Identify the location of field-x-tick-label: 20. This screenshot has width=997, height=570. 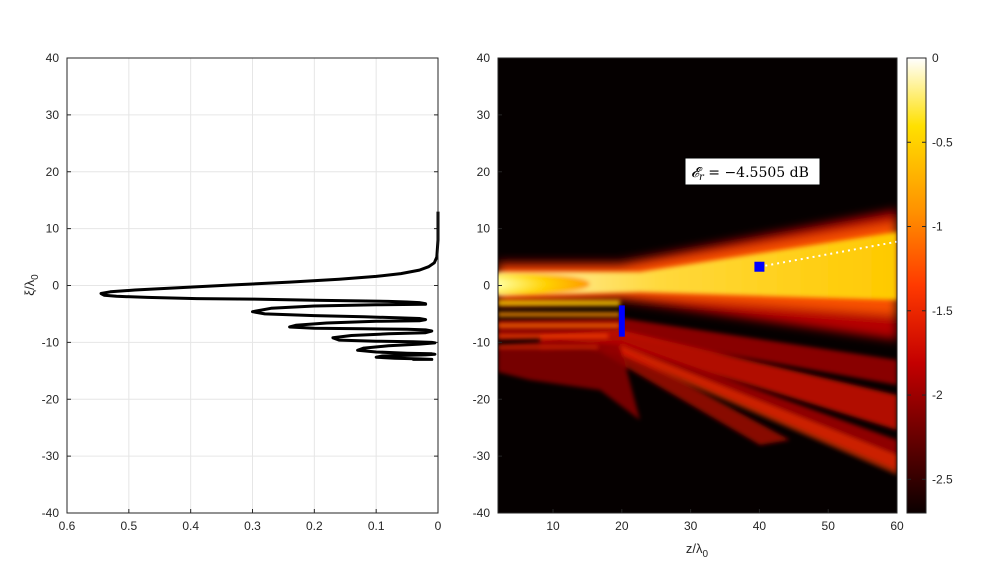
(622, 526).